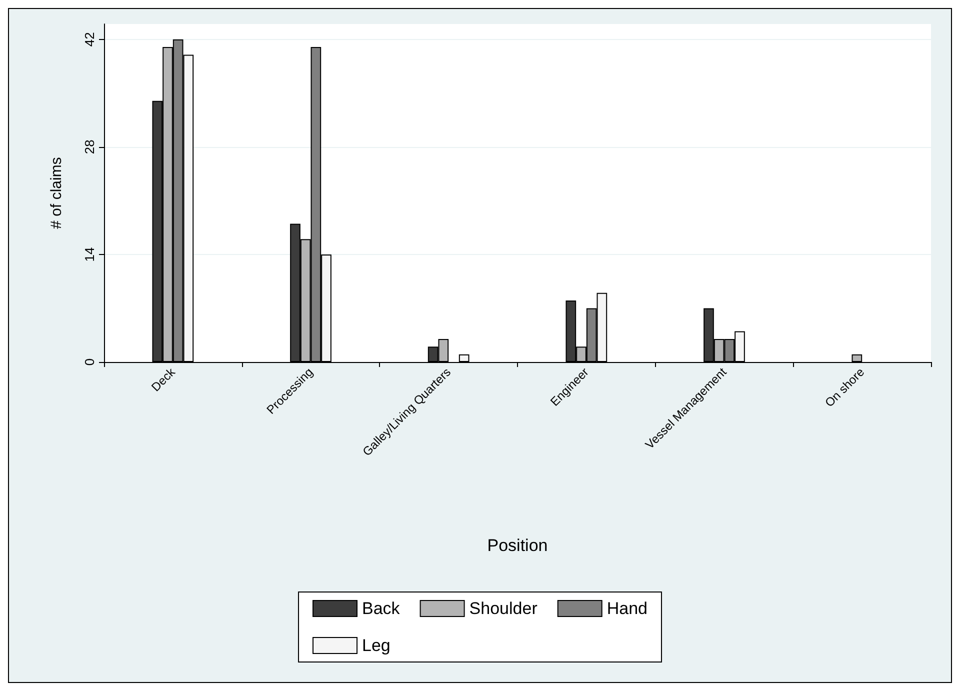 Image resolution: width=960 pixels, height=691 pixels. I want to click on y-tick-label: 14, so click(89, 254).